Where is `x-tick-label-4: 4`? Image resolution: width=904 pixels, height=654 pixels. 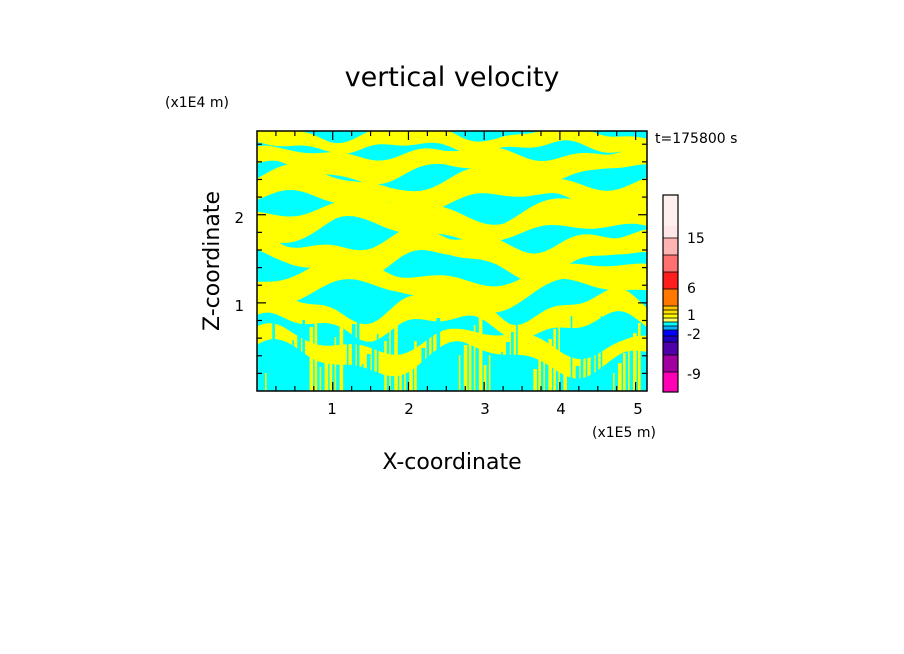 x-tick-label-4: 4 is located at coordinates (561, 409).